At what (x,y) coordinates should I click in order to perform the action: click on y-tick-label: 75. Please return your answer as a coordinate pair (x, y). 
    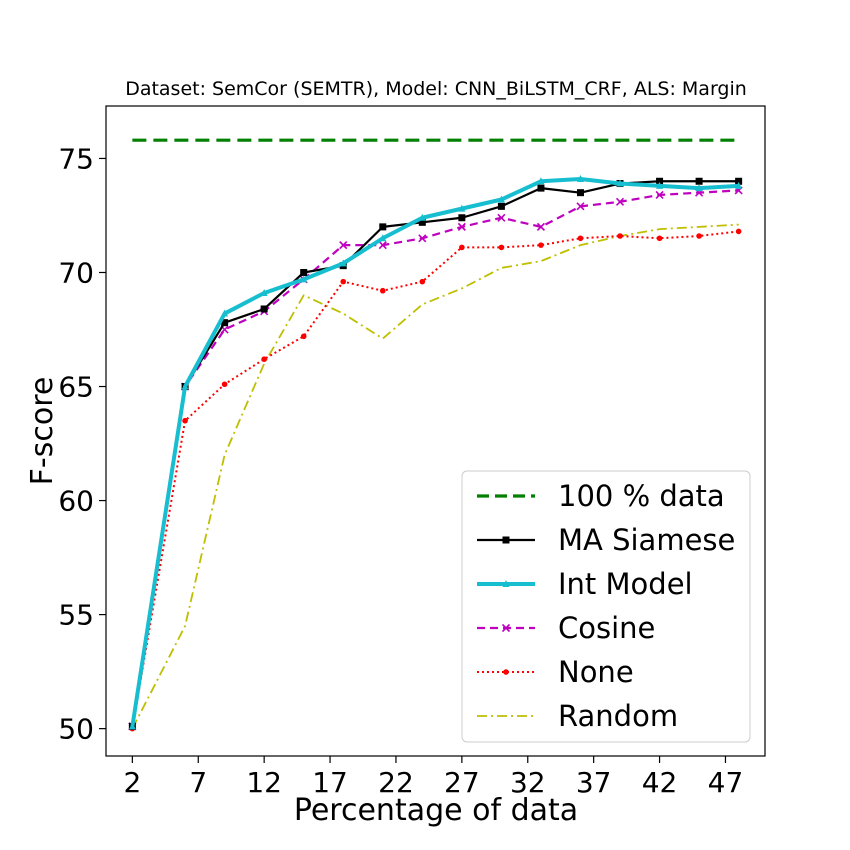
    Looking at the image, I should click on (76, 158).